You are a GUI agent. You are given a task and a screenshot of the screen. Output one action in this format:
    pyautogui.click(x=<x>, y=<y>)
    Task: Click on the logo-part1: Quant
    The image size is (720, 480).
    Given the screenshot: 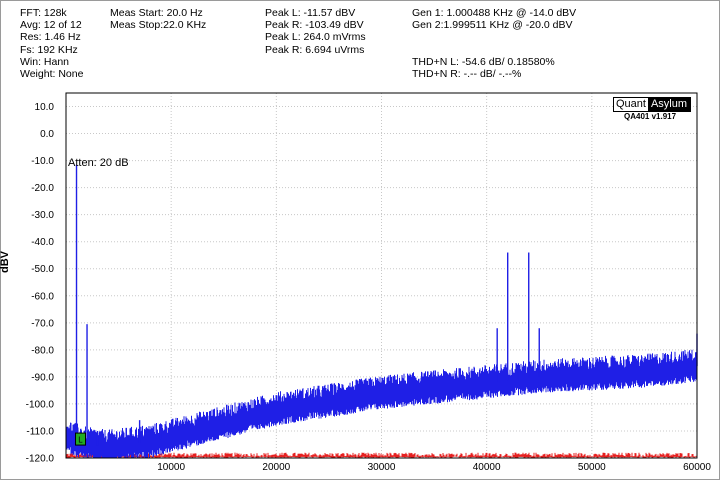 What is the action you would take?
    pyautogui.click(x=631, y=104)
    